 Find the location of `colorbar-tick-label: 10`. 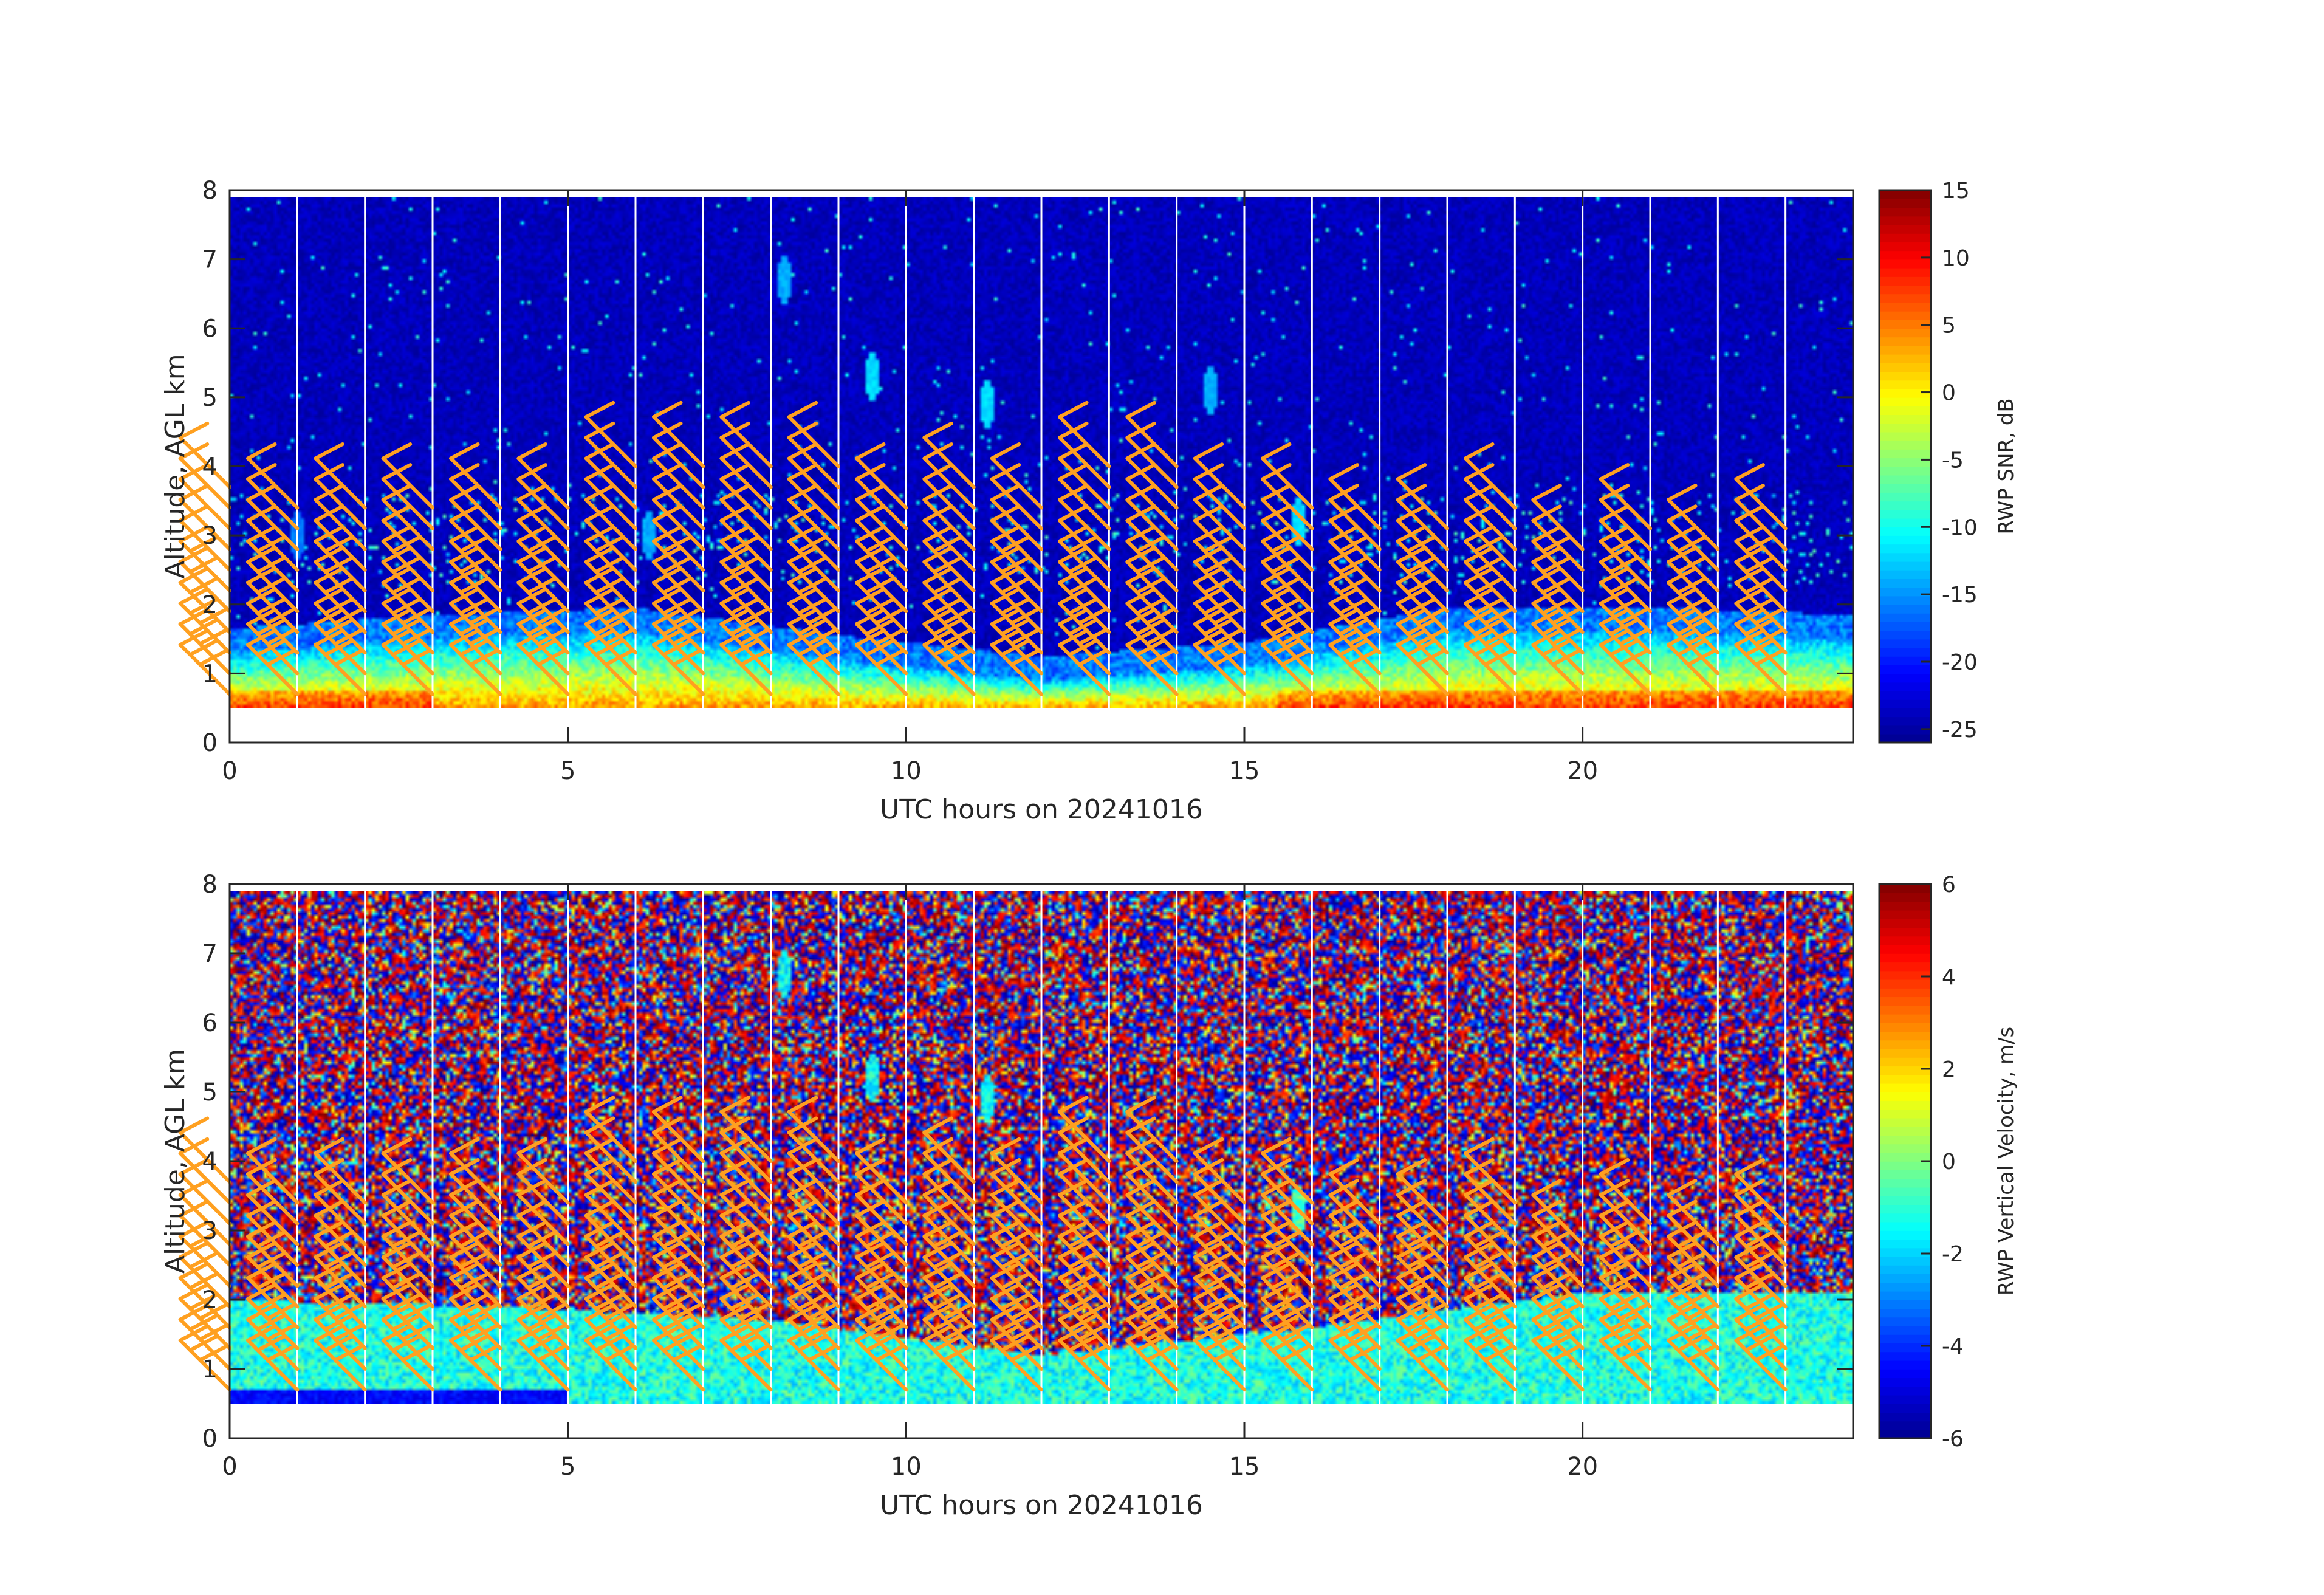

colorbar-tick-label: 10 is located at coordinates (1956, 258).